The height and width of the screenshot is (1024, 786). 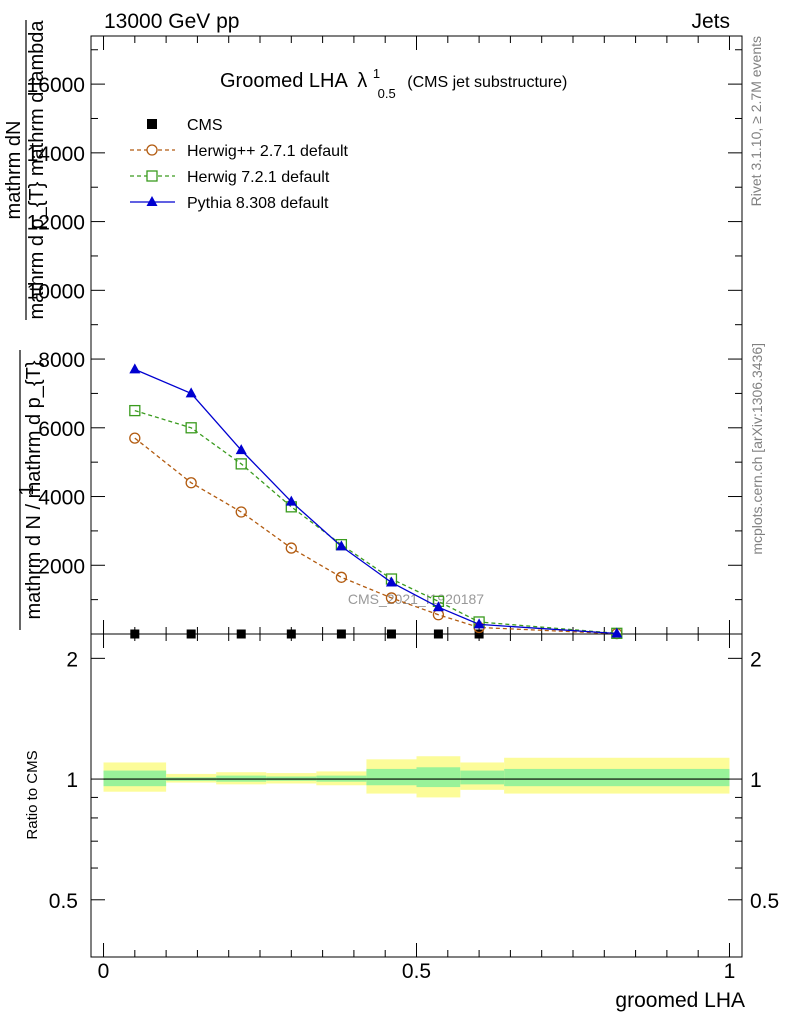 What do you see at coordinates (61, 566) in the screenshot?
I see `main-ytick-label: 2000` at bounding box center [61, 566].